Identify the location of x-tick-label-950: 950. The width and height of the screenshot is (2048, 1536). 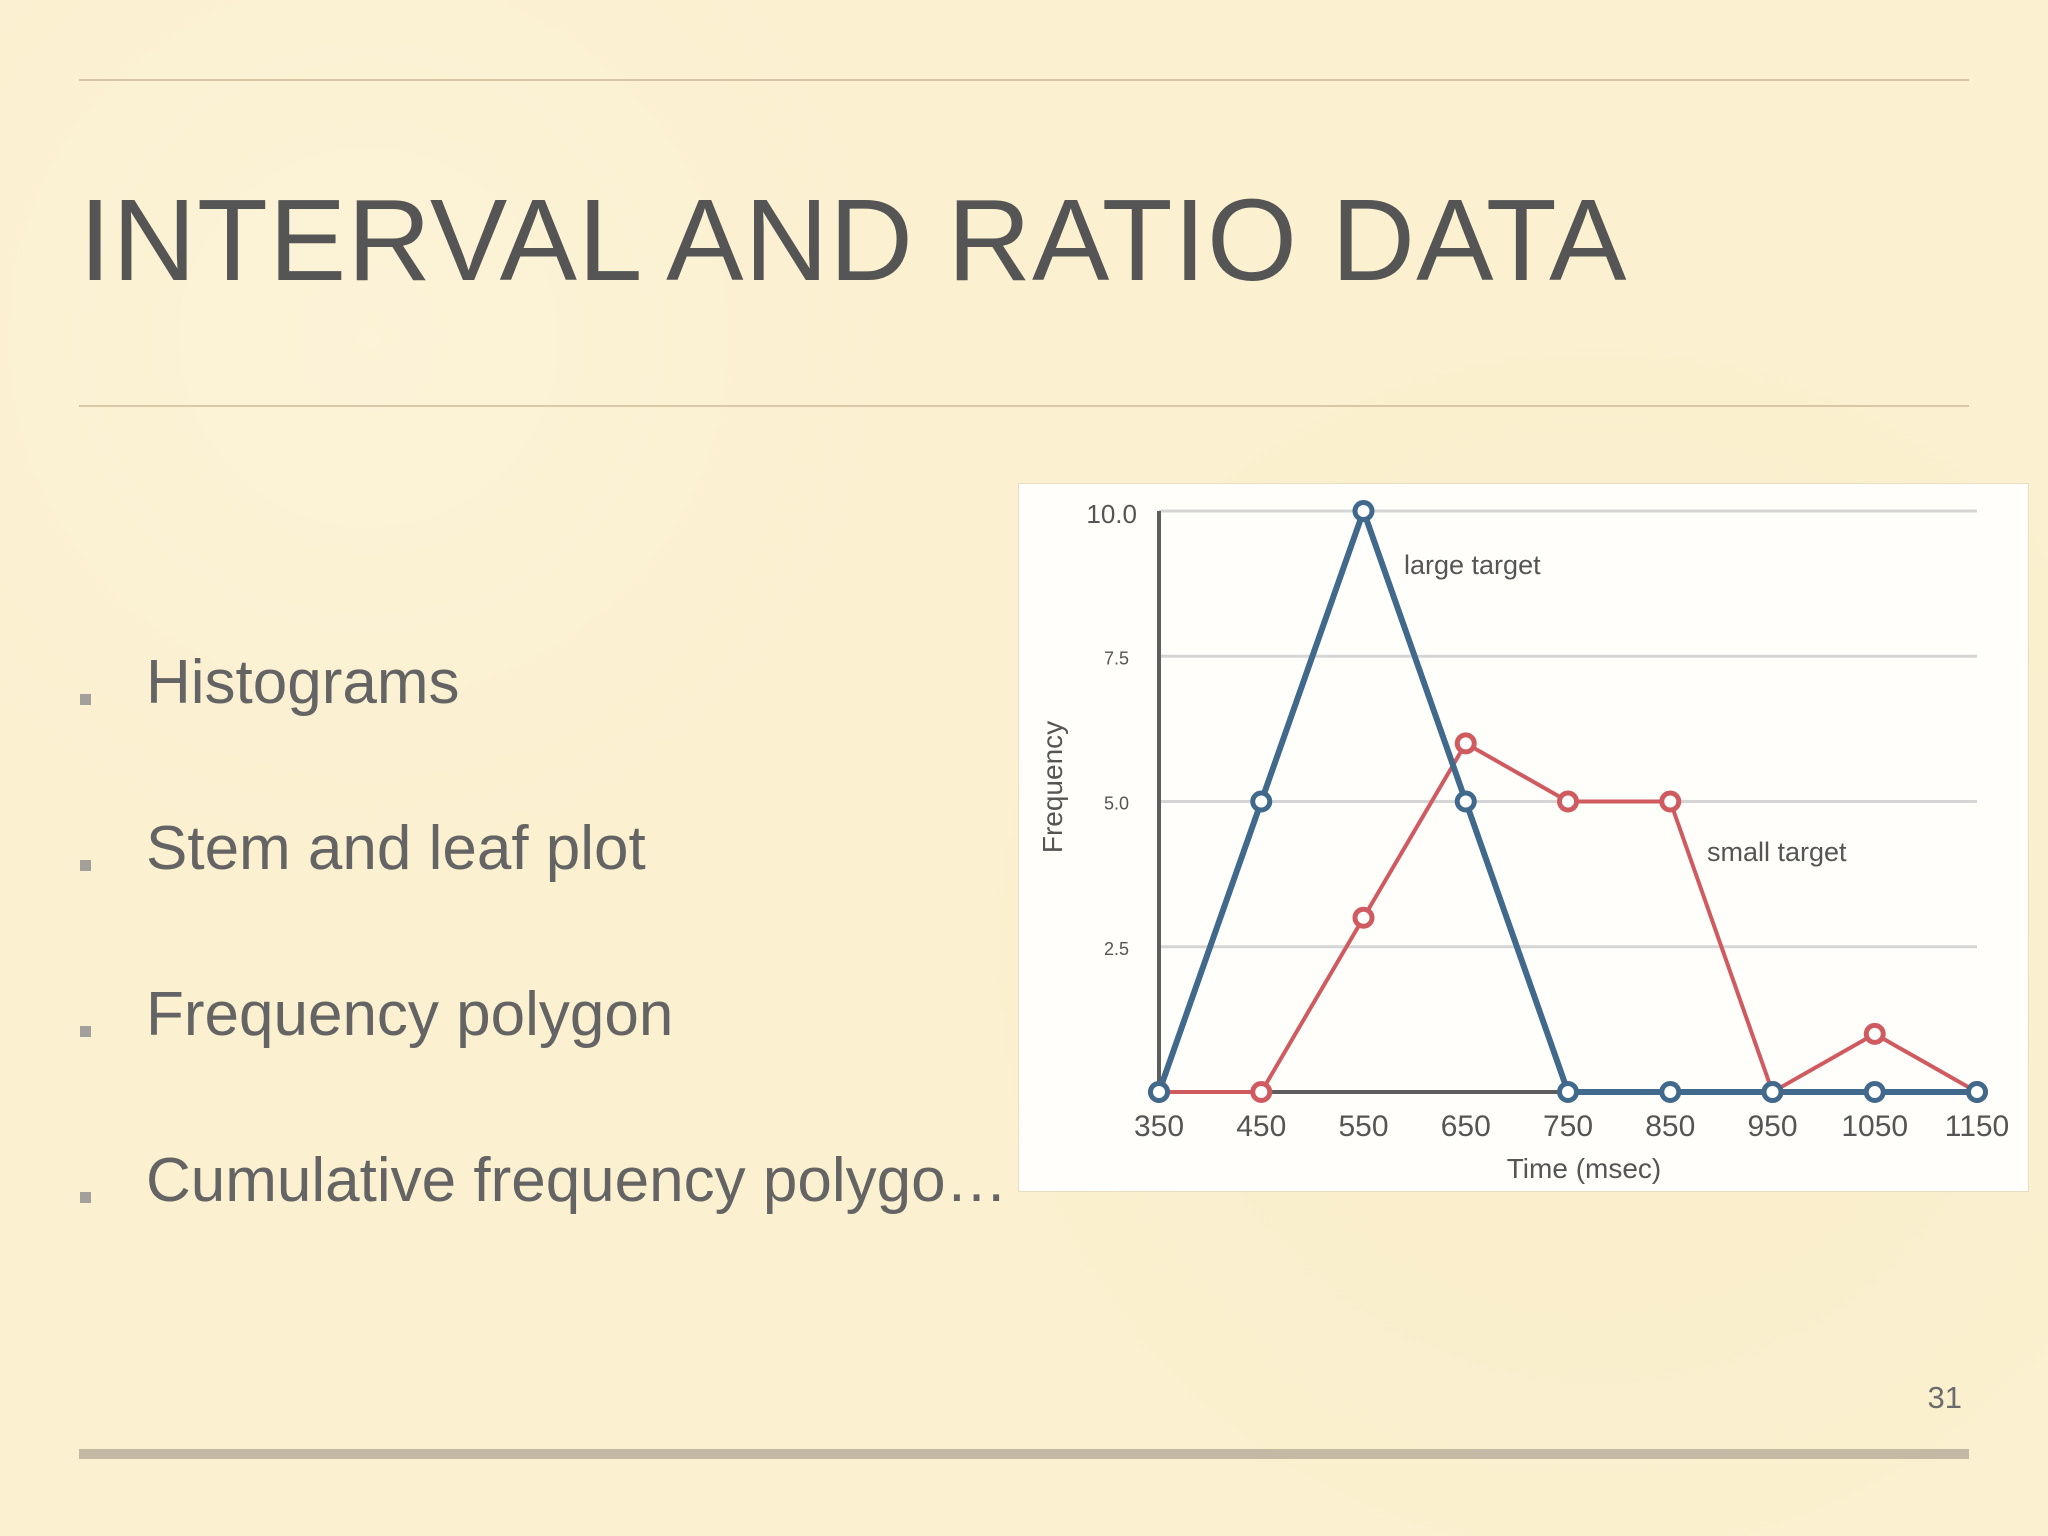
(1772, 1126).